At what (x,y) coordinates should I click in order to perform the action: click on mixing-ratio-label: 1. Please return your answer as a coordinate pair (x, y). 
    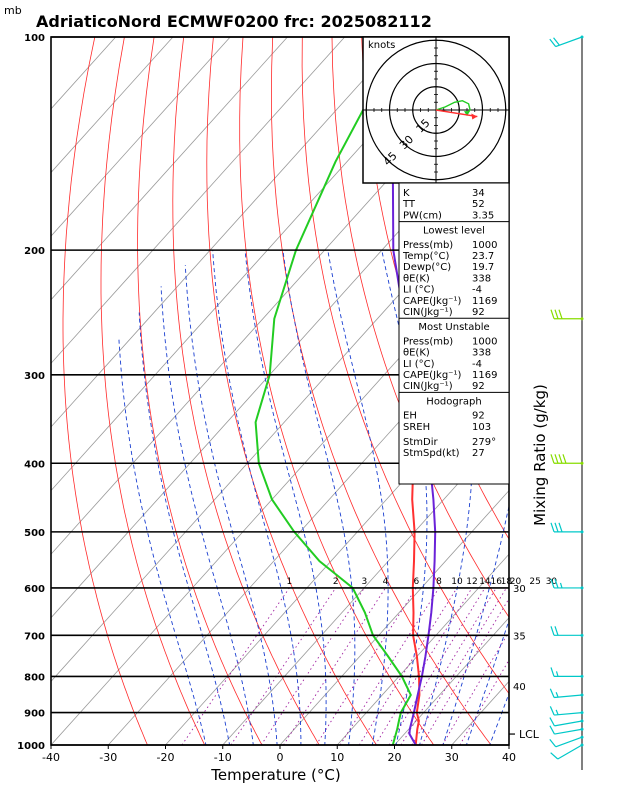
    Looking at the image, I should click on (290, 582).